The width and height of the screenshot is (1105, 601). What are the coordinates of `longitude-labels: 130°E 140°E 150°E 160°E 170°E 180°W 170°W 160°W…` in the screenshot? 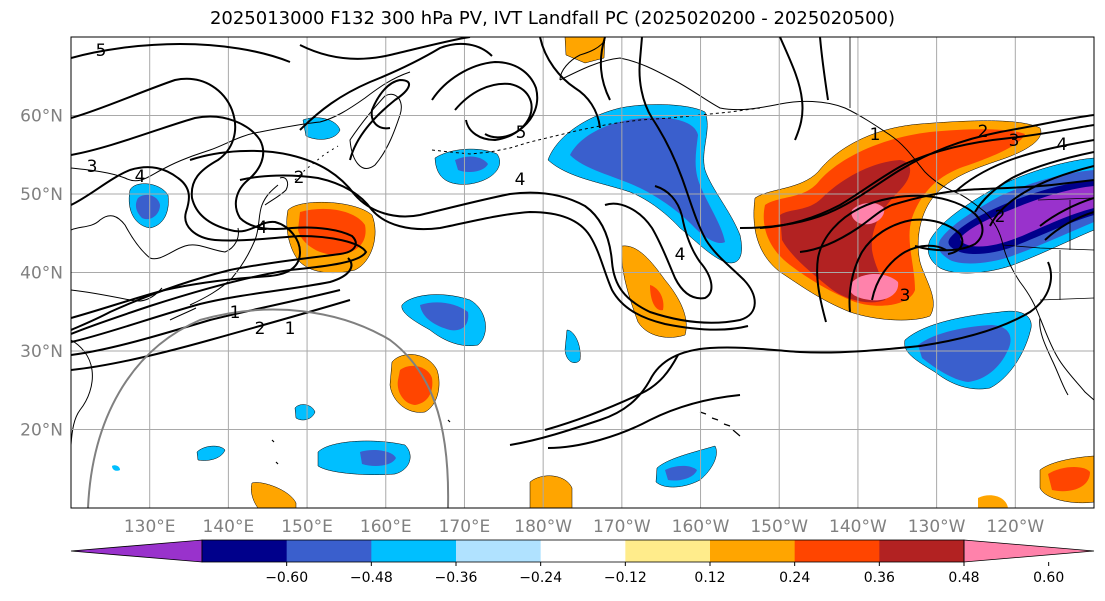 It's located at (584, 527).